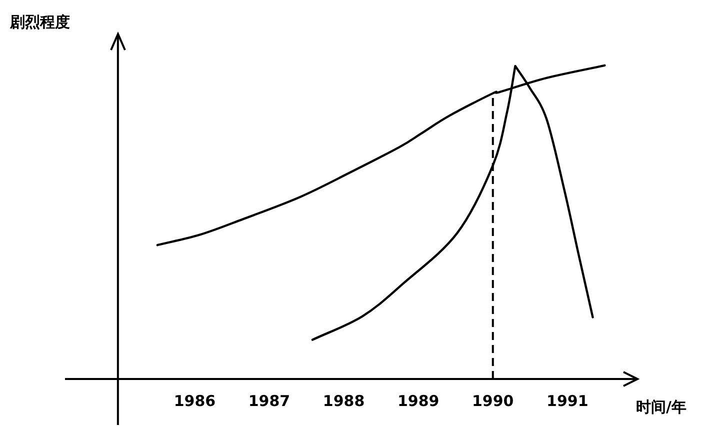  What do you see at coordinates (343, 401) in the screenshot?
I see `x-tick-label: 1988` at bounding box center [343, 401].